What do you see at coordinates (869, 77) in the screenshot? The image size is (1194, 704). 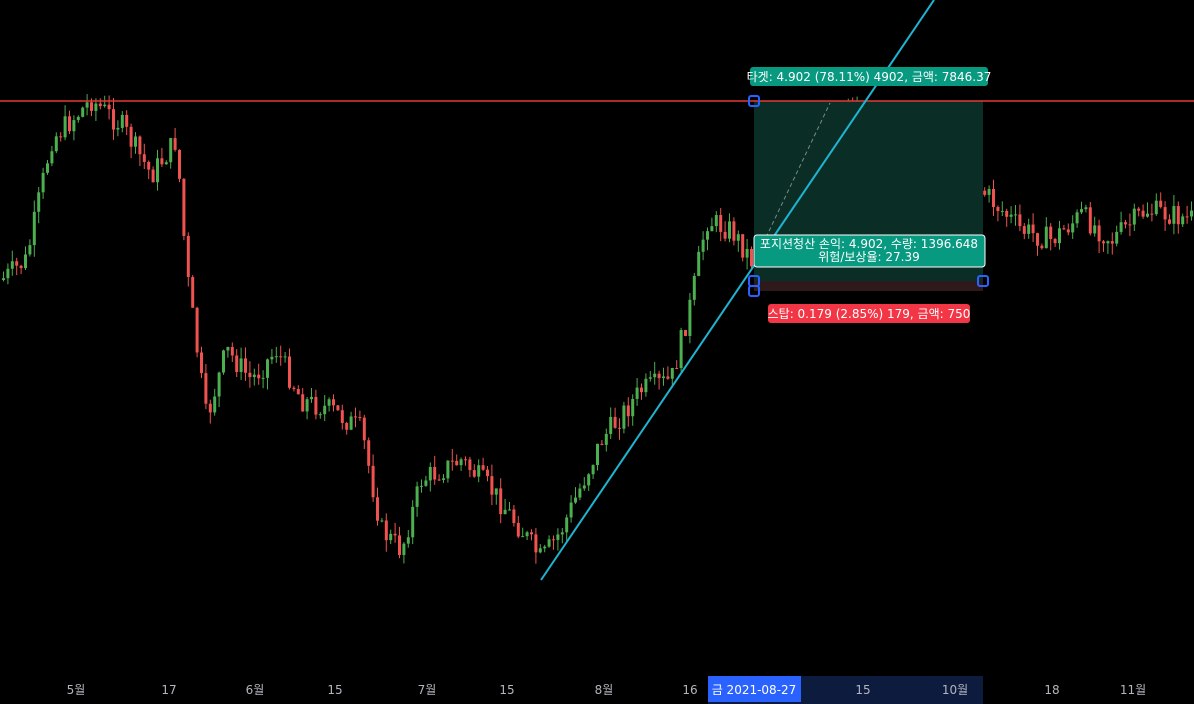 I see `target-label: 타겟: 4.902 (78.11%) 4902, 금액: 7846.37` at bounding box center [869, 77].